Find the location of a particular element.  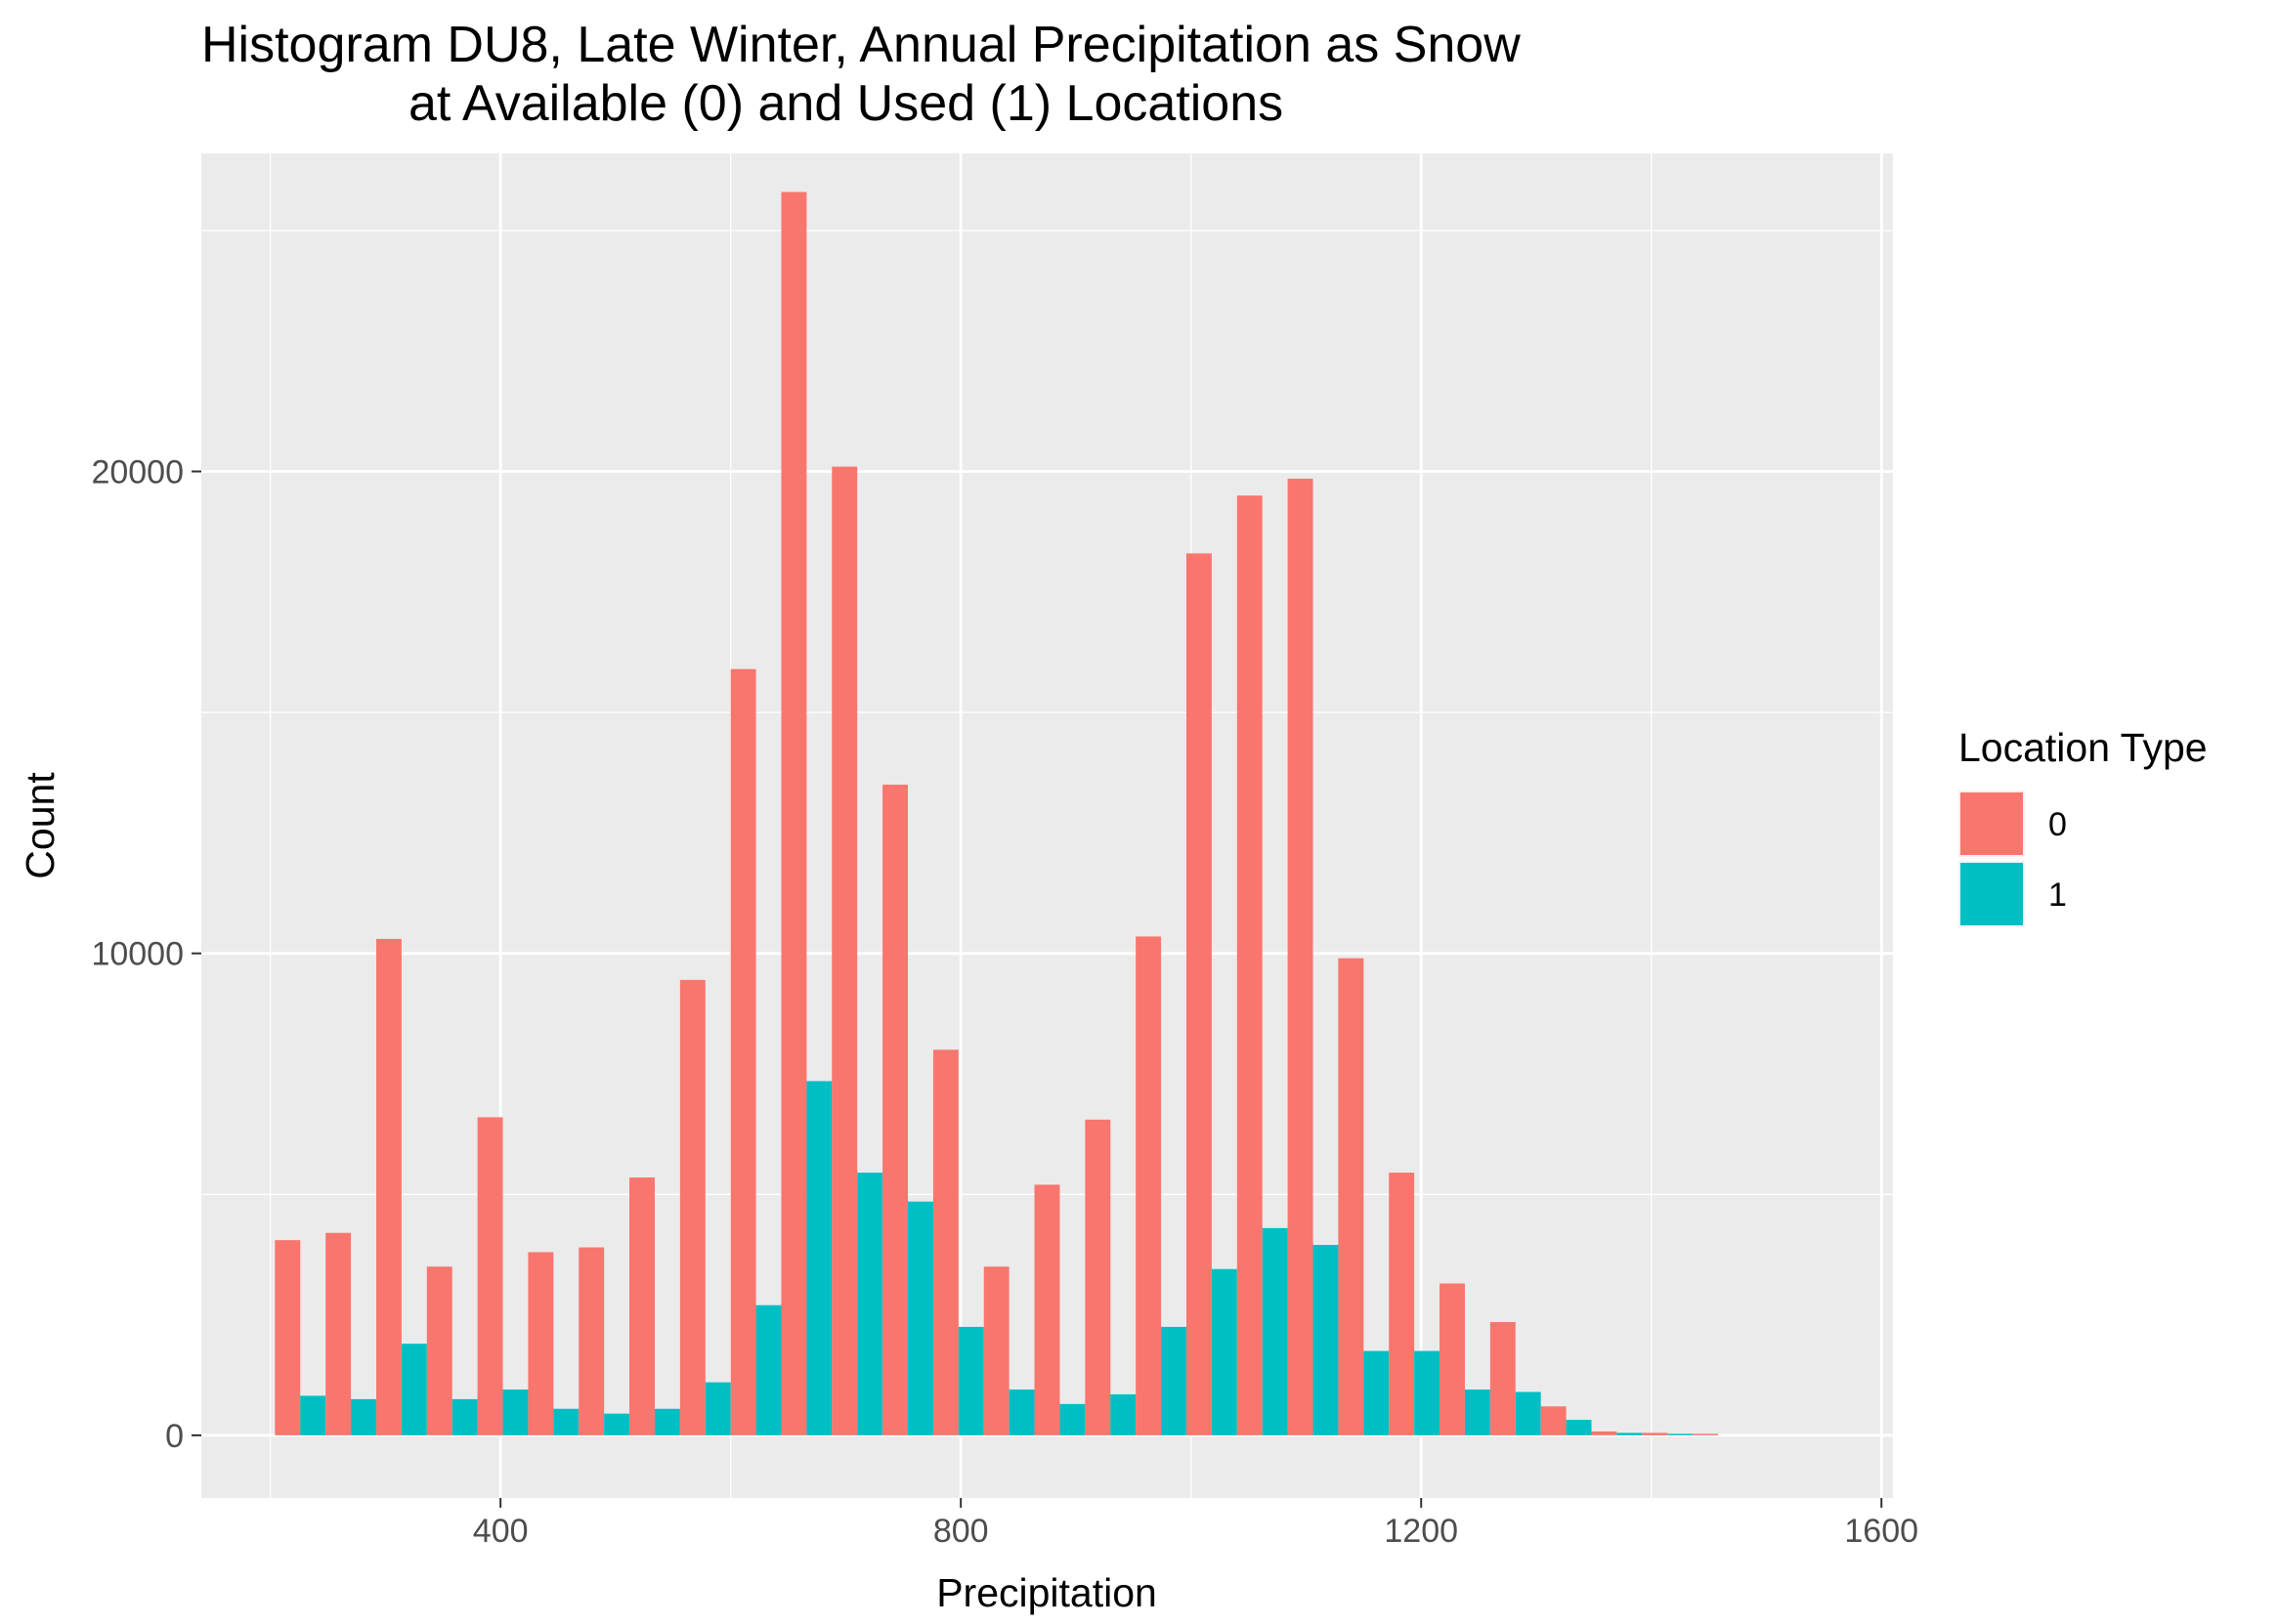

y-tick-label: 10000 is located at coordinates (137, 955).